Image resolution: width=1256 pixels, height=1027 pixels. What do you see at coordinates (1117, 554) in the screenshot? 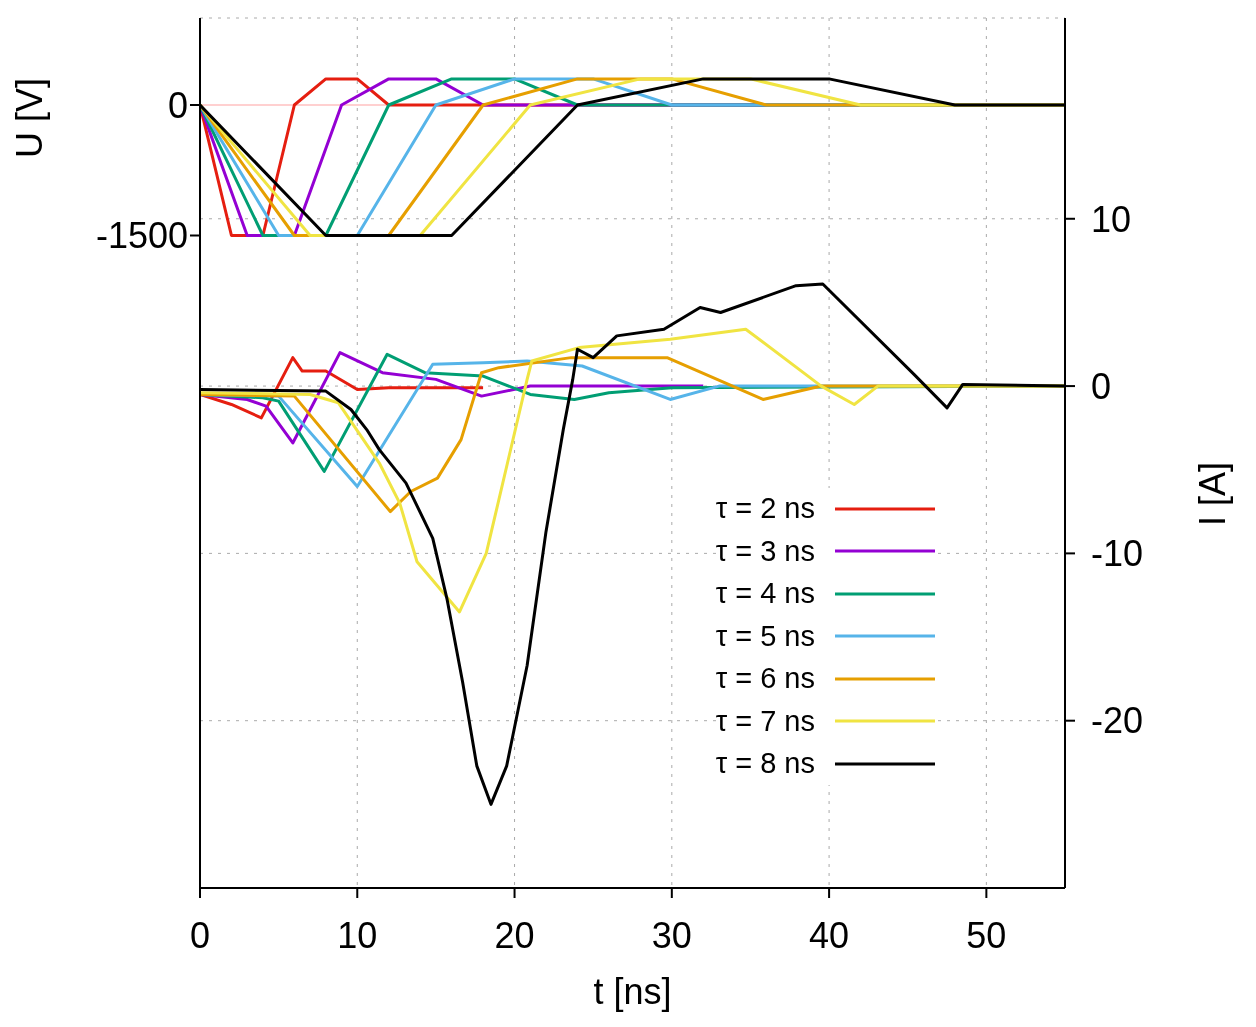
I see `y2-tick-label: -10` at bounding box center [1117, 554].